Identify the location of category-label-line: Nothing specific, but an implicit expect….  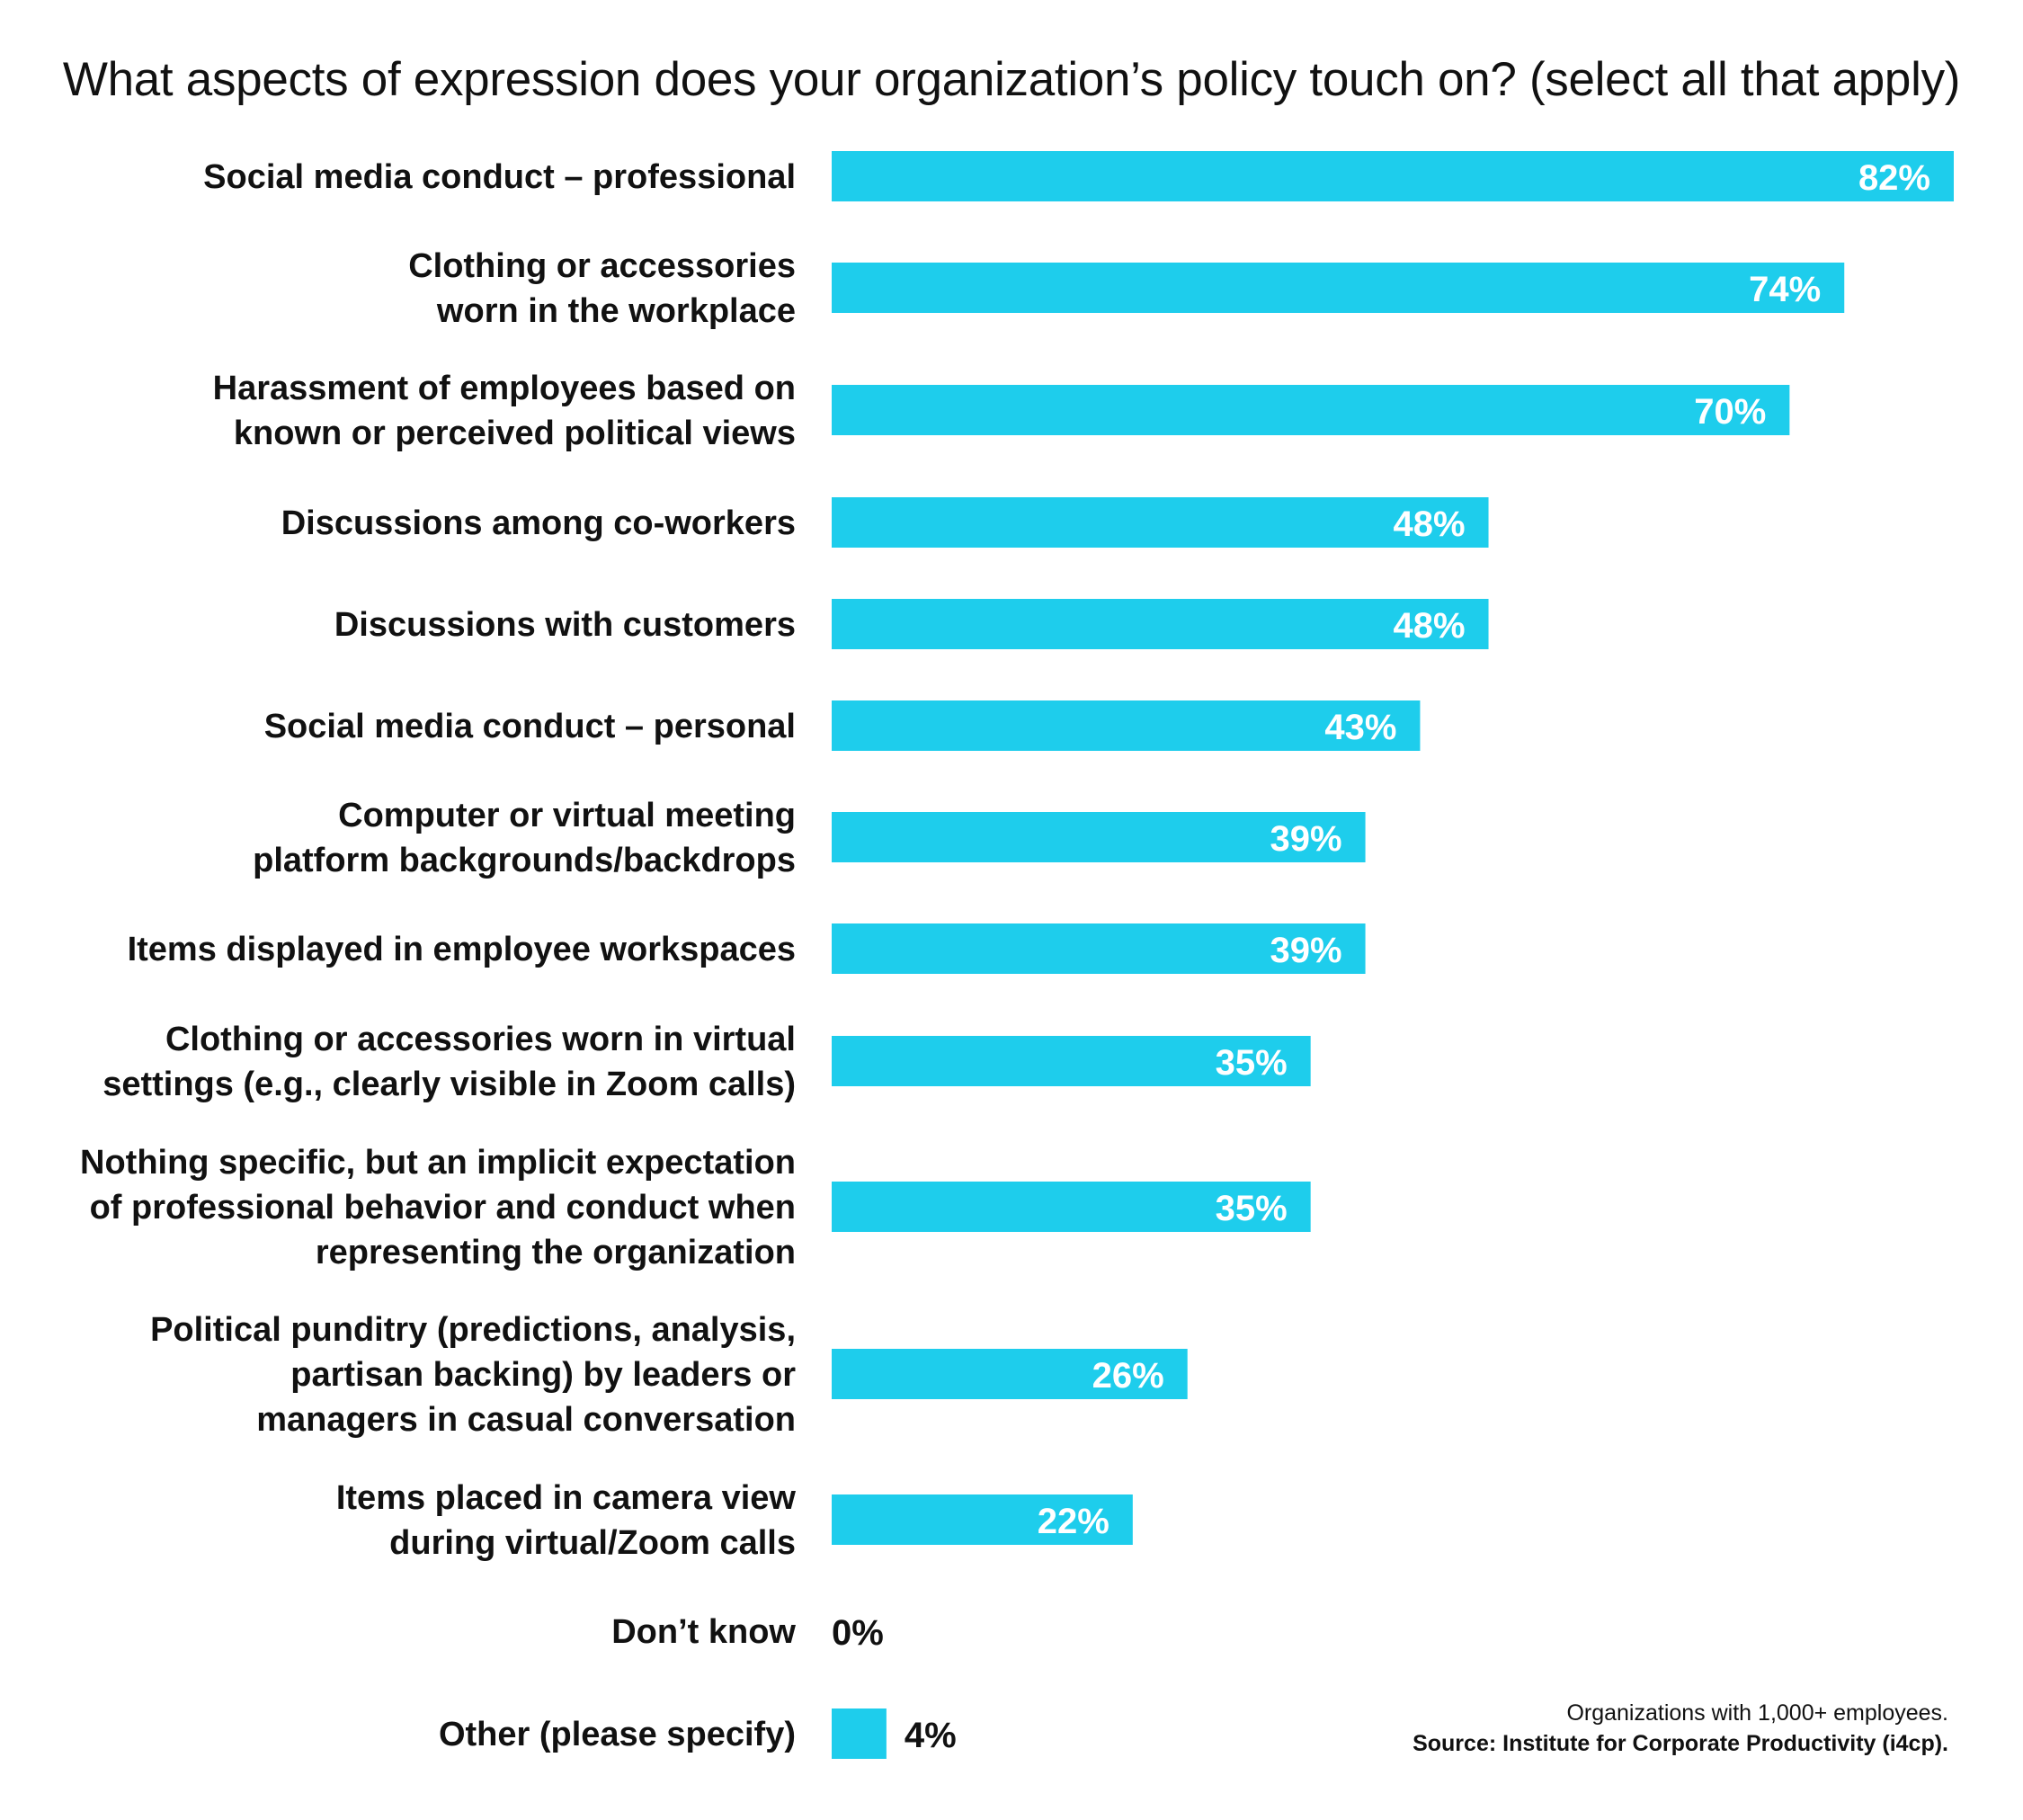
(438, 1163).